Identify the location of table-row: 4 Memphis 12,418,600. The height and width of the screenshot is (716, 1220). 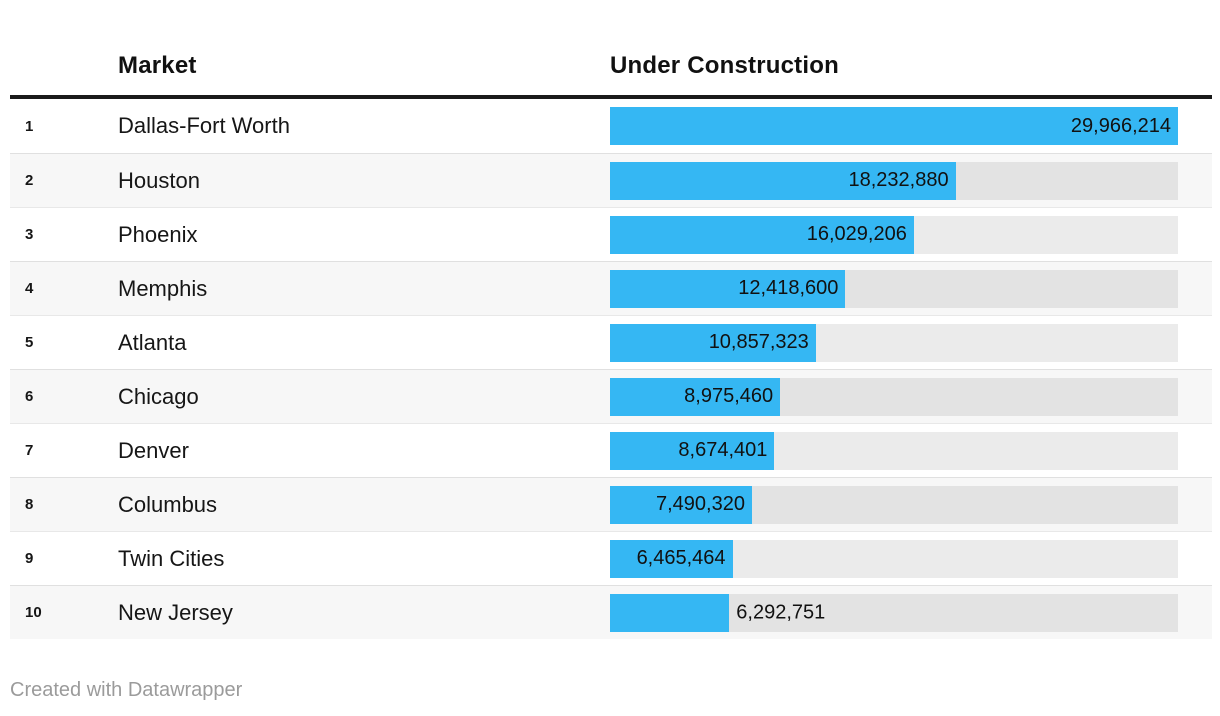
(611, 288).